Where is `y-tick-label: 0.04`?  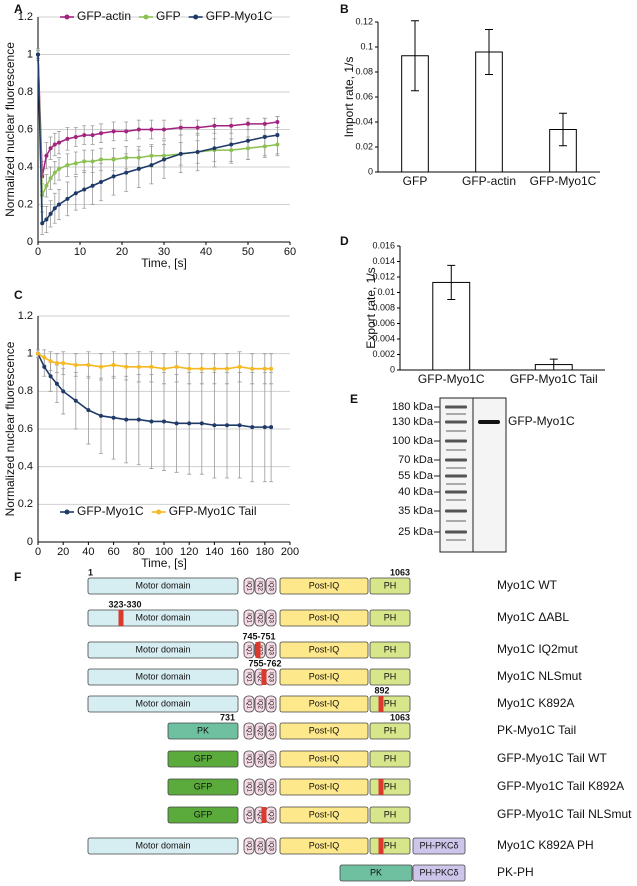
y-tick-label: 0.04 is located at coordinates (364, 121).